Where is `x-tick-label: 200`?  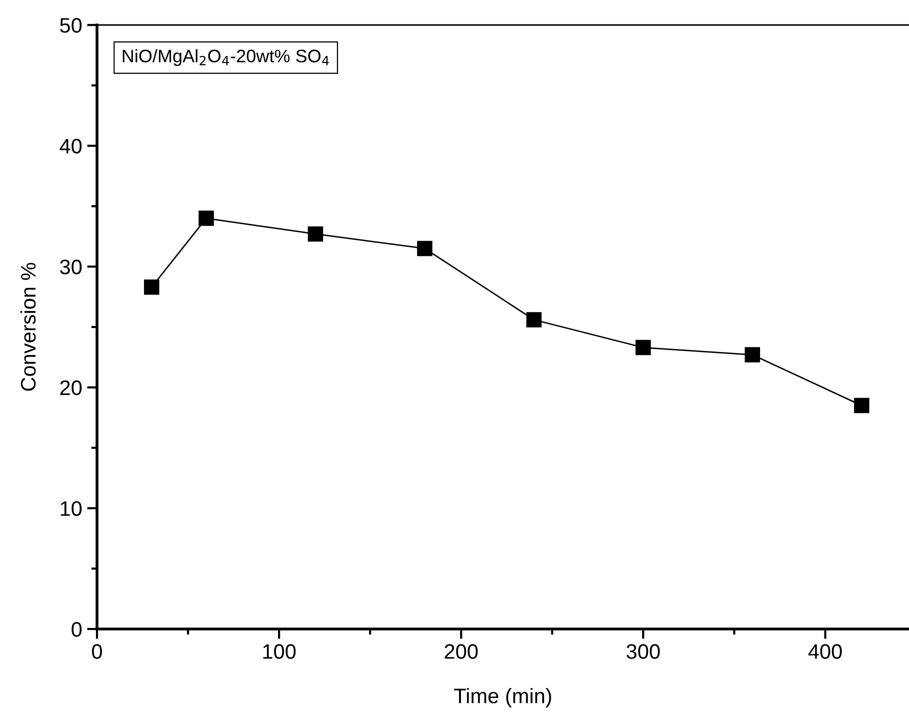
x-tick-label: 200 is located at coordinates (461, 651).